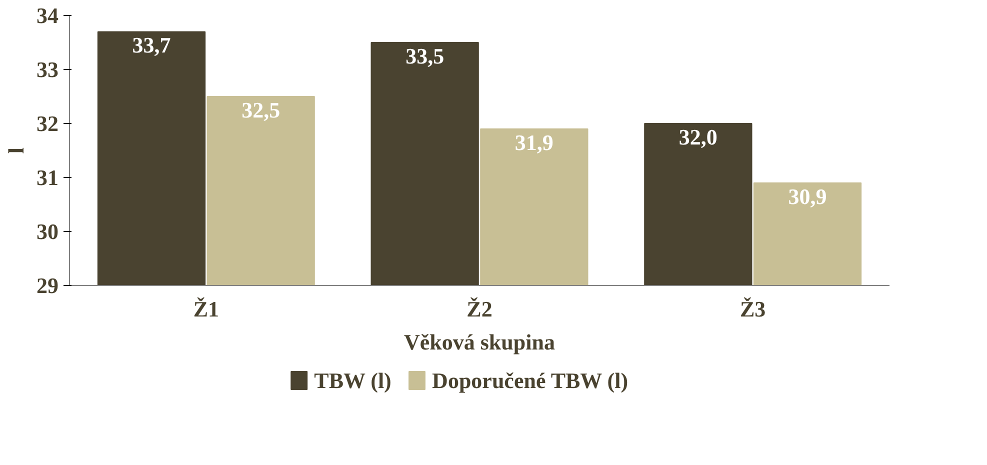 Image resolution: width=987 pixels, height=465 pixels. Describe the element at coordinates (47, 123) in the screenshot. I see `y-tick-label: 32` at that location.